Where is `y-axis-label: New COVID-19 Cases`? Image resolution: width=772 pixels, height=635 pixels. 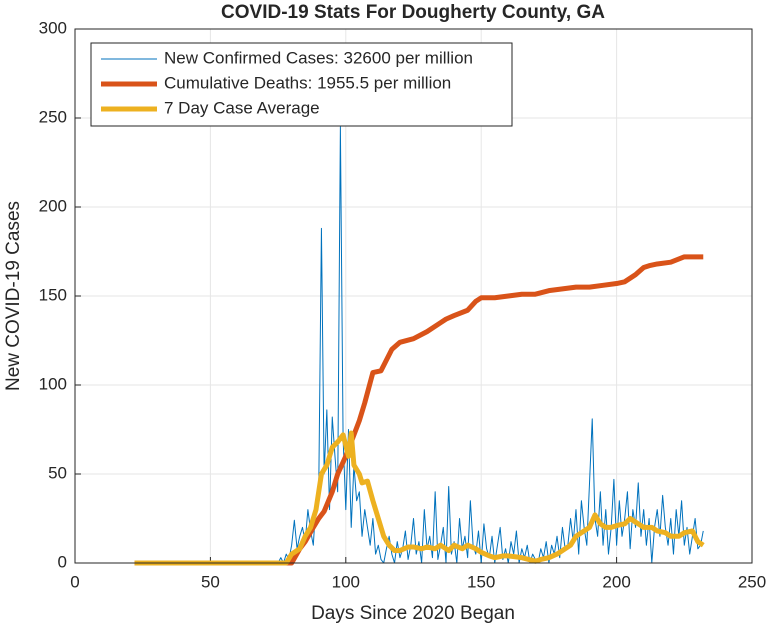
y-axis-label: New COVID-19 Cases is located at coordinates (13, 296).